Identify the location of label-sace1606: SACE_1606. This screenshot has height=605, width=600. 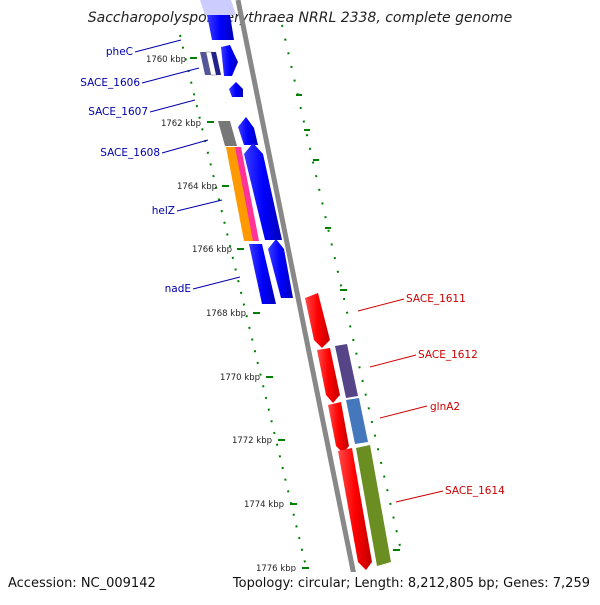
(110, 83).